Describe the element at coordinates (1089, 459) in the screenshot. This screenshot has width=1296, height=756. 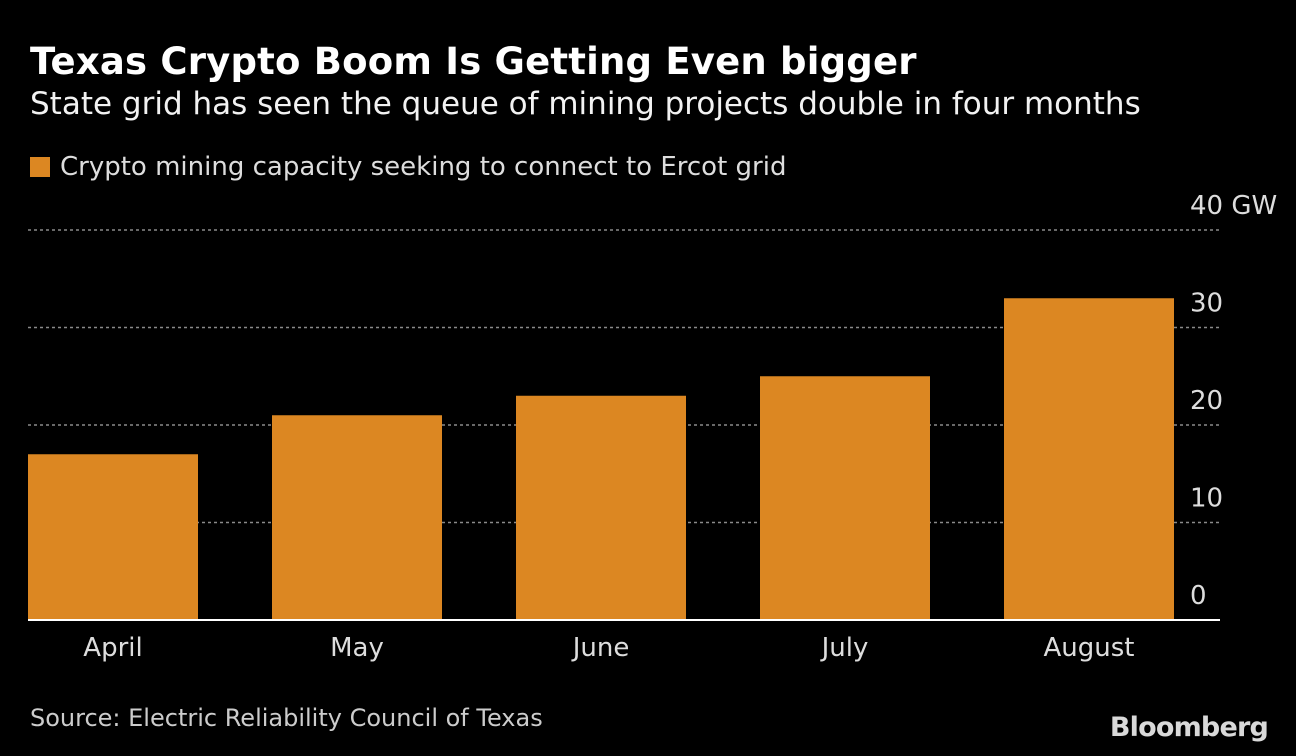
I see `bar-august` at that location.